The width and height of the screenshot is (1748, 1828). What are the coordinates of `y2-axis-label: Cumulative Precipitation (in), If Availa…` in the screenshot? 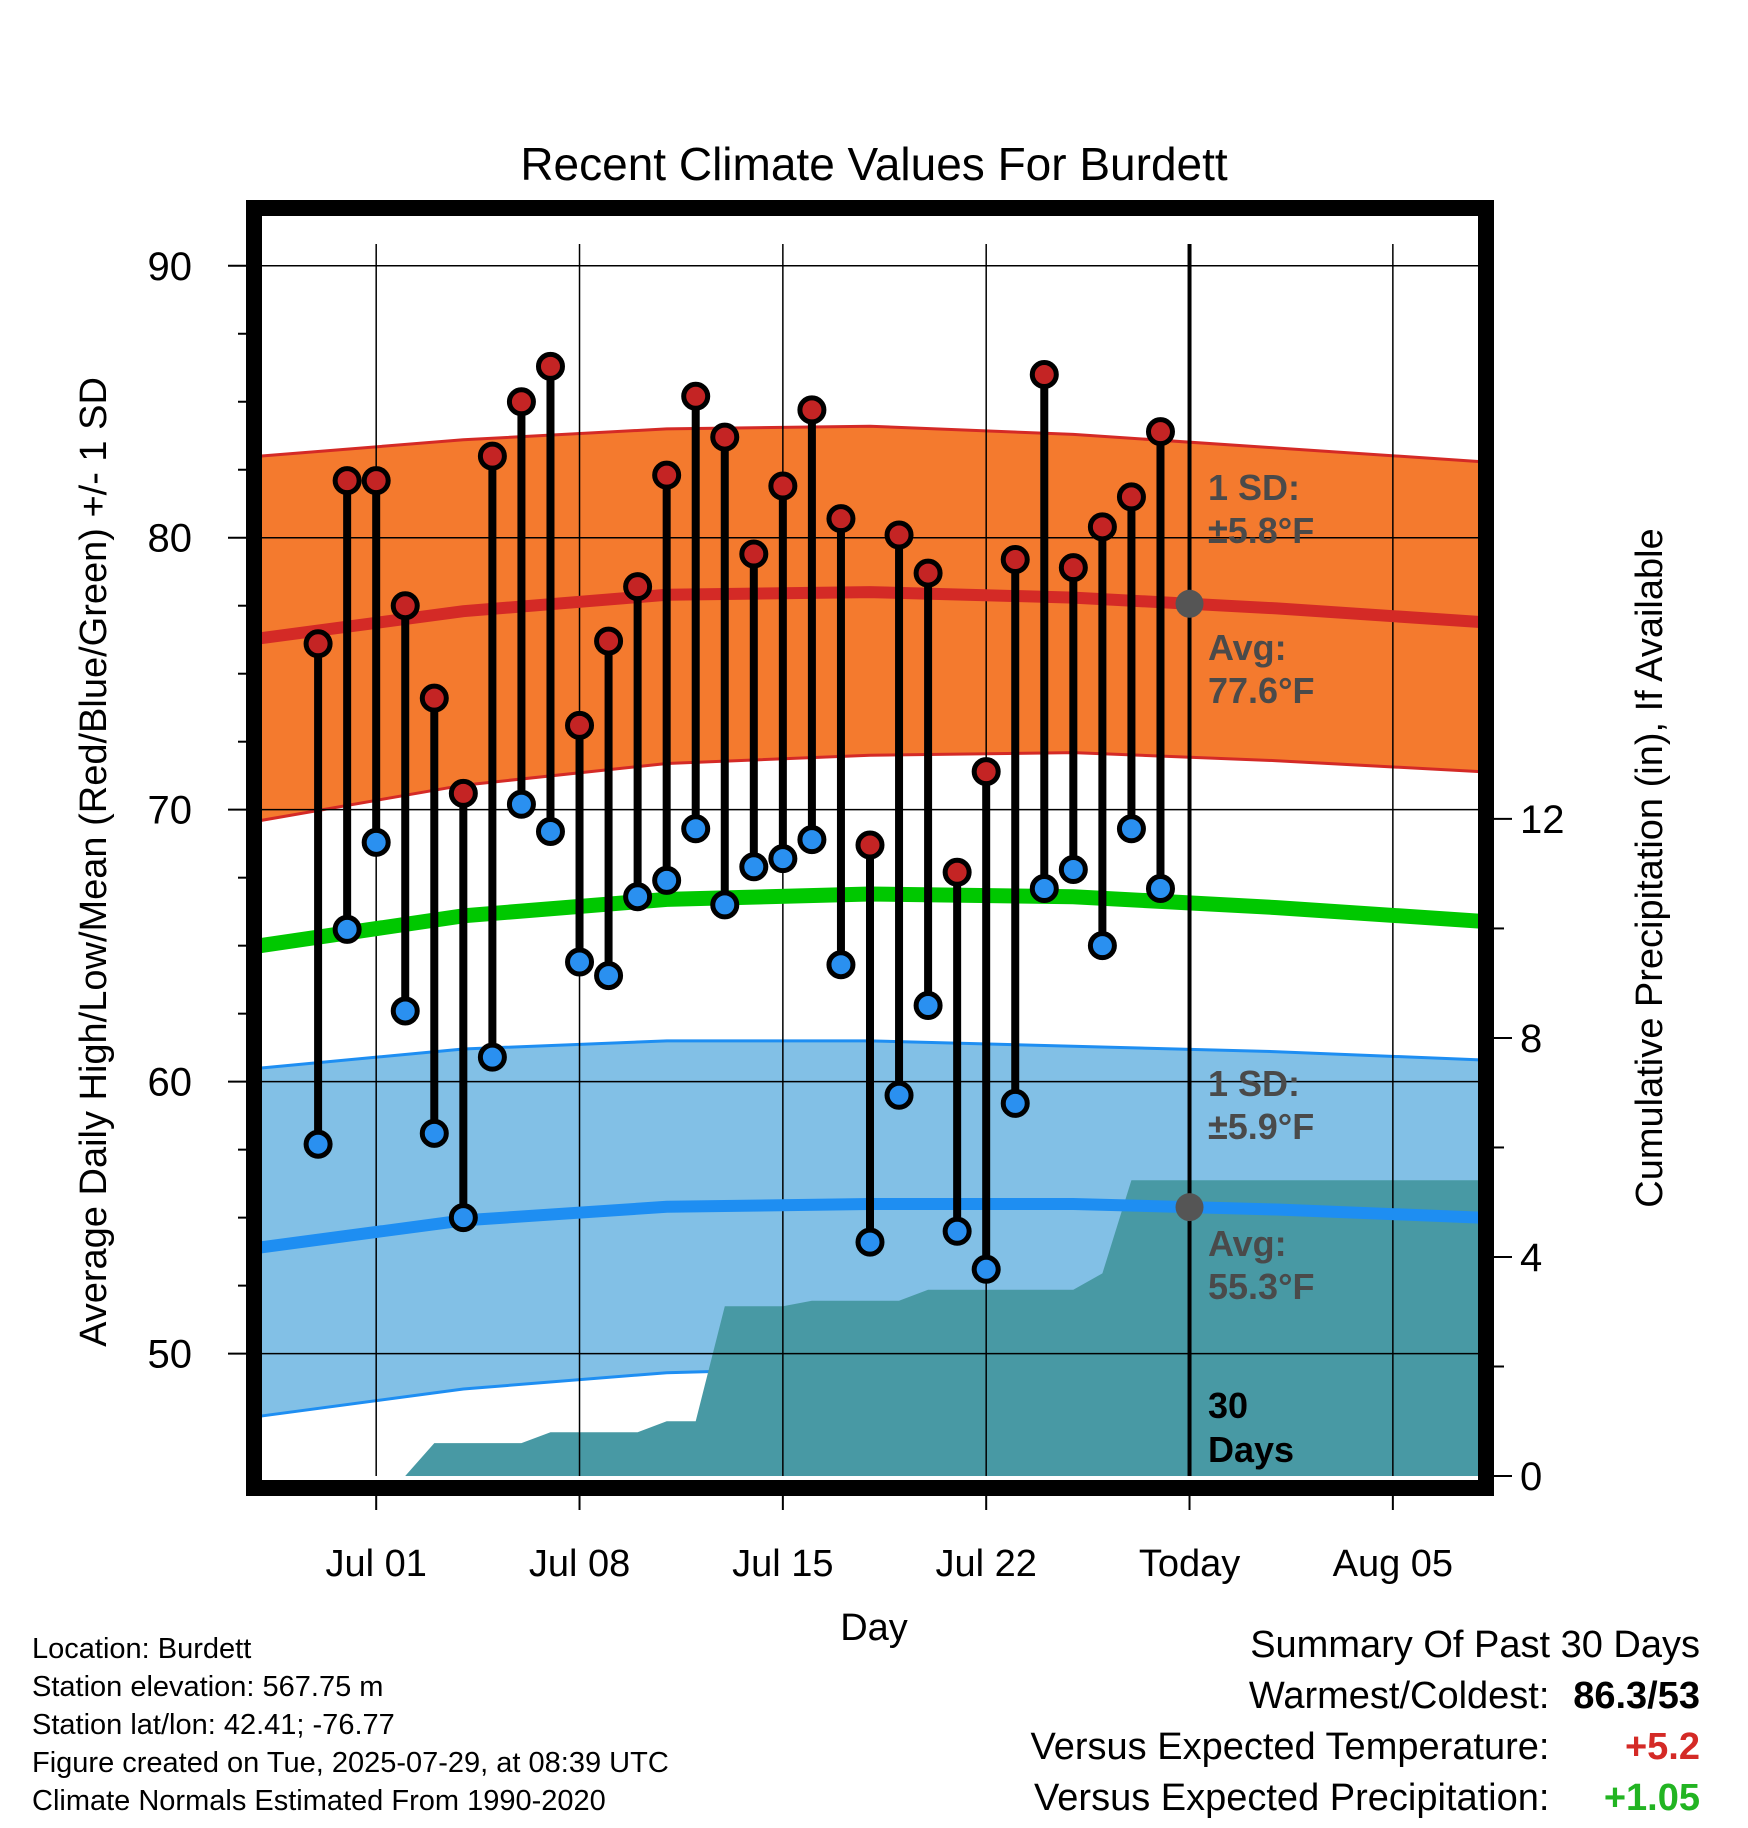 It's located at (1650, 867).